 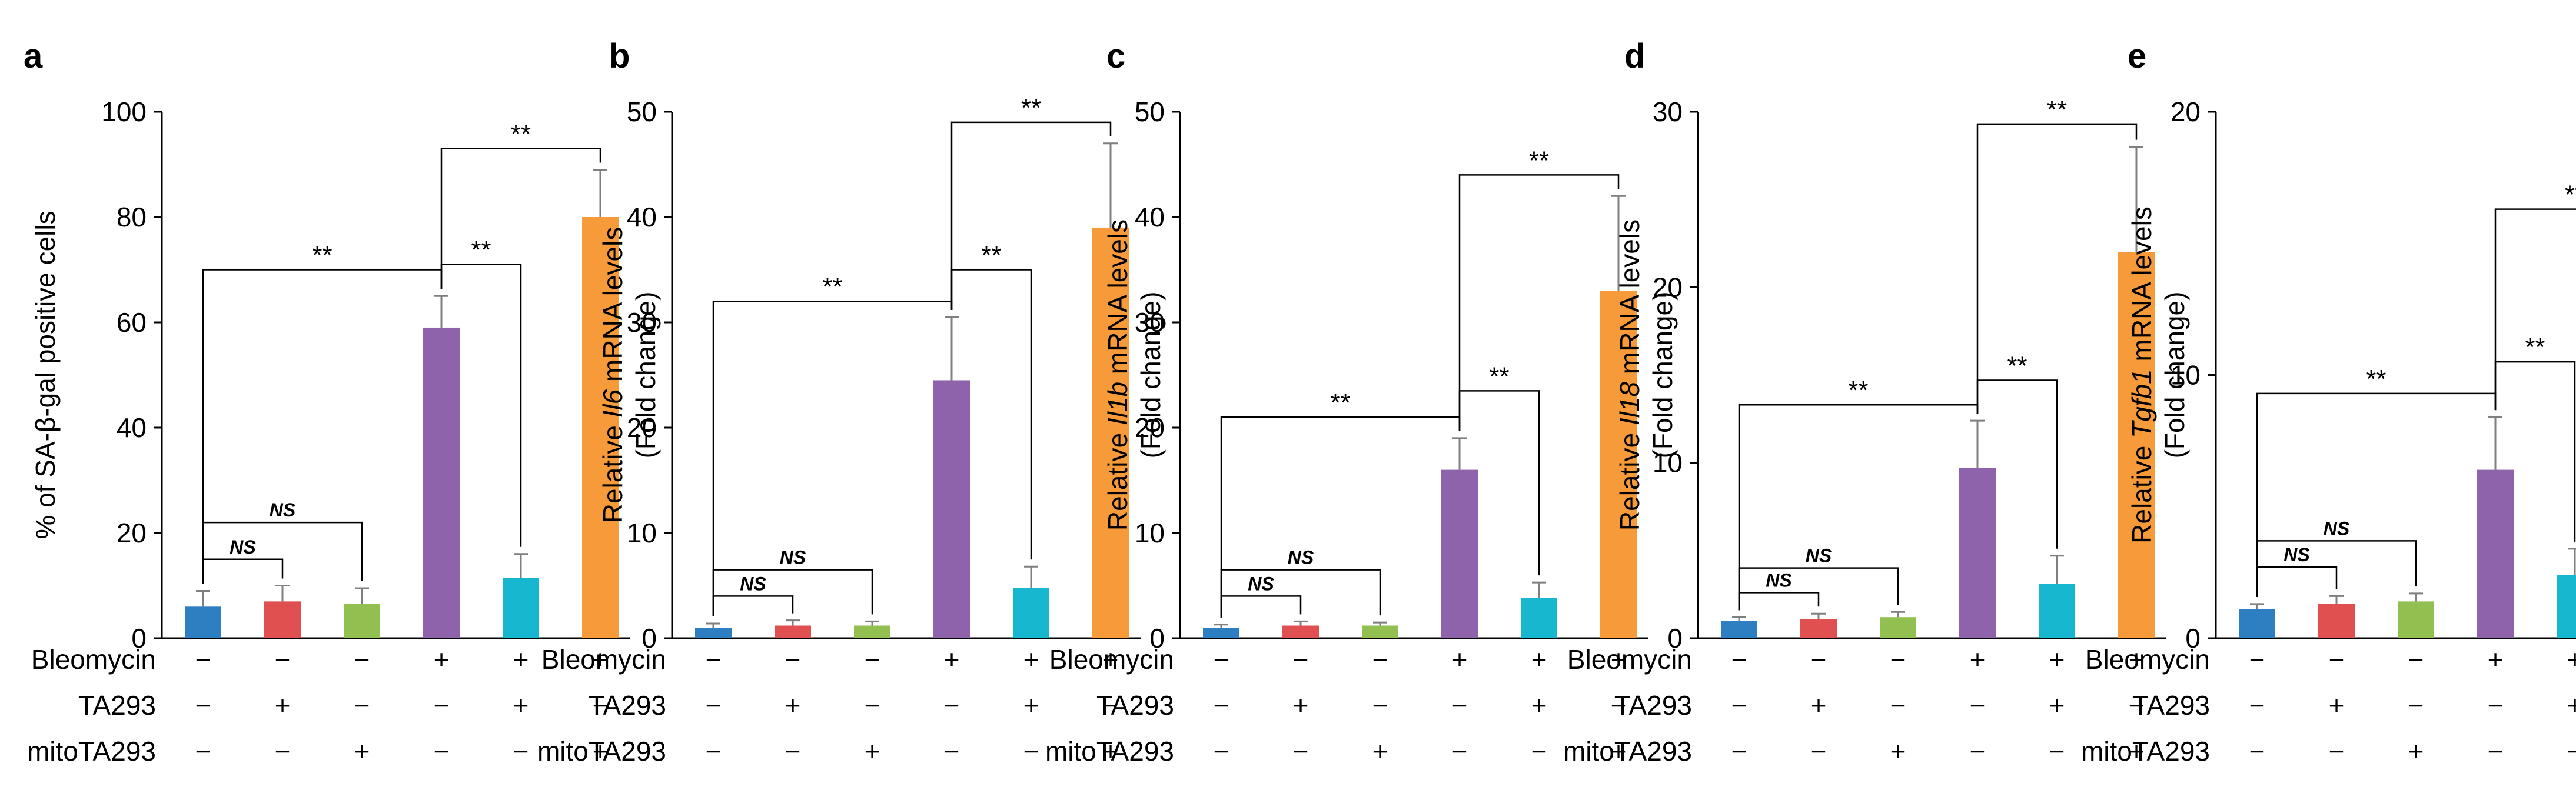 What do you see at coordinates (1134, 375) in the screenshot?
I see `y-axis-label: Relative Il1b mRNA levels (Fold change)` at bounding box center [1134, 375].